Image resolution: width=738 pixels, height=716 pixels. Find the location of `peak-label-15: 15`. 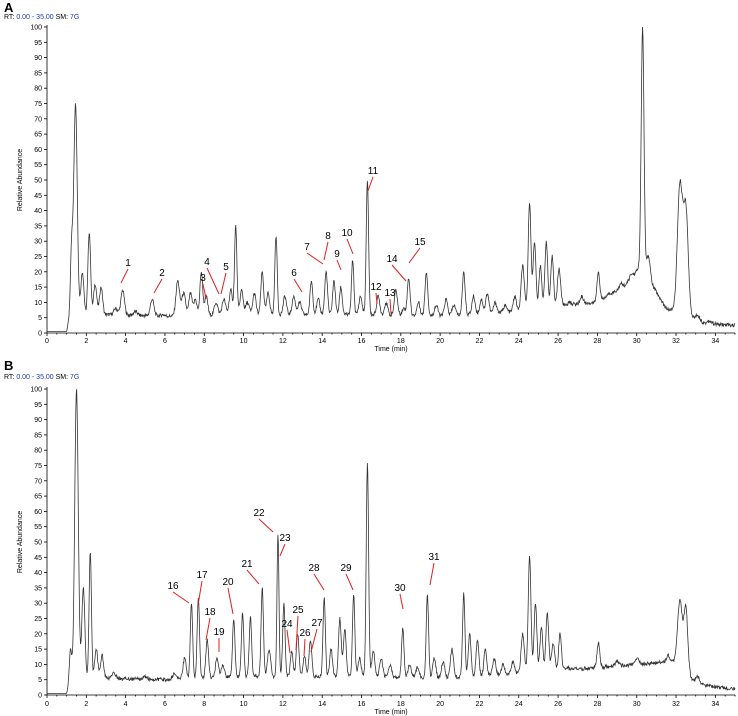

peak-label-15: 15 is located at coordinates (420, 242).